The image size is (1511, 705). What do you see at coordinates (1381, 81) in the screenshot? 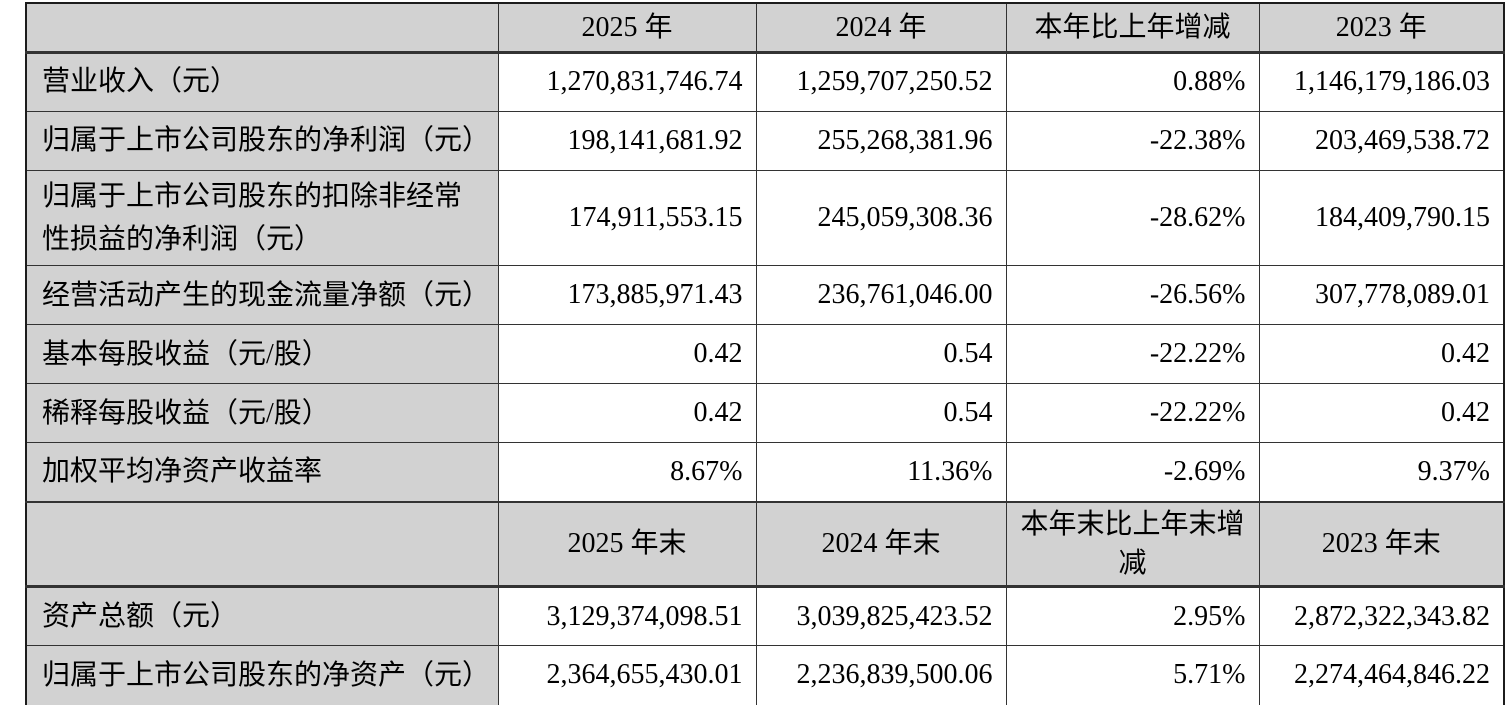
I see `cell-value: 1,146,179,186.03` at bounding box center [1381, 81].